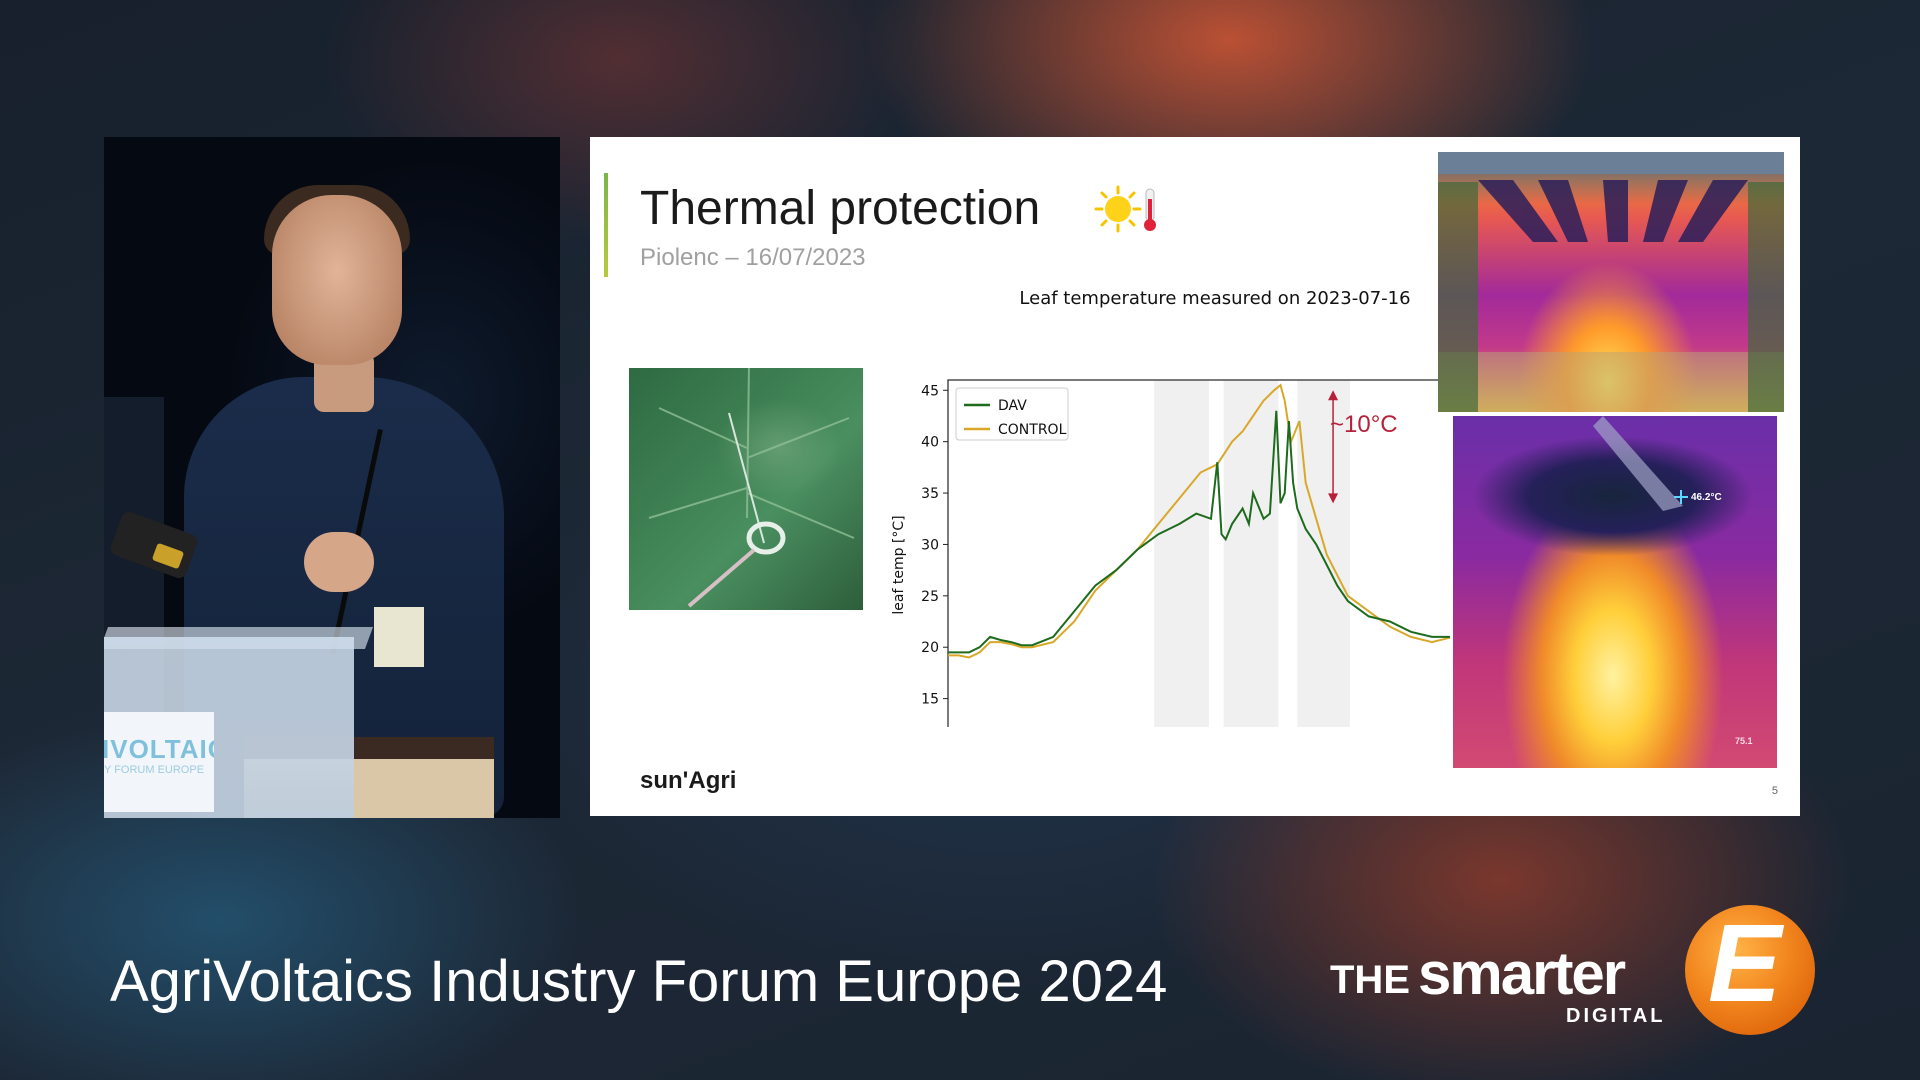  What do you see at coordinates (746, 478) in the screenshot?
I see `sensor-wire` at bounding box center [746, 478].